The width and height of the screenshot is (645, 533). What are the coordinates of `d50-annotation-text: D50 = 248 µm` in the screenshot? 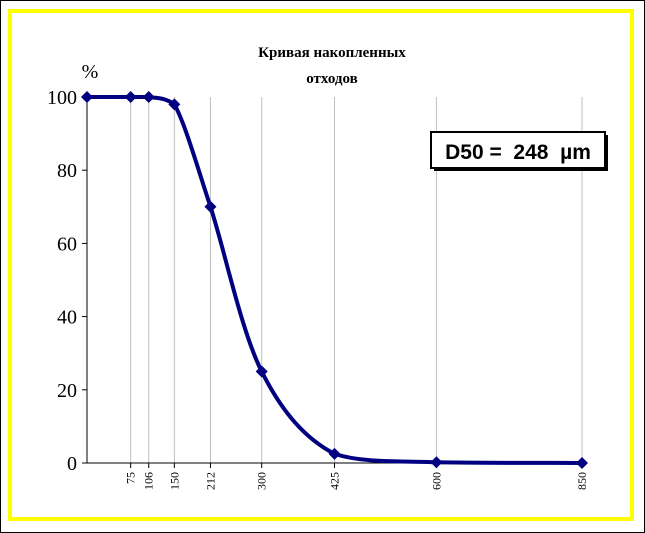 It's located at (518, 152).